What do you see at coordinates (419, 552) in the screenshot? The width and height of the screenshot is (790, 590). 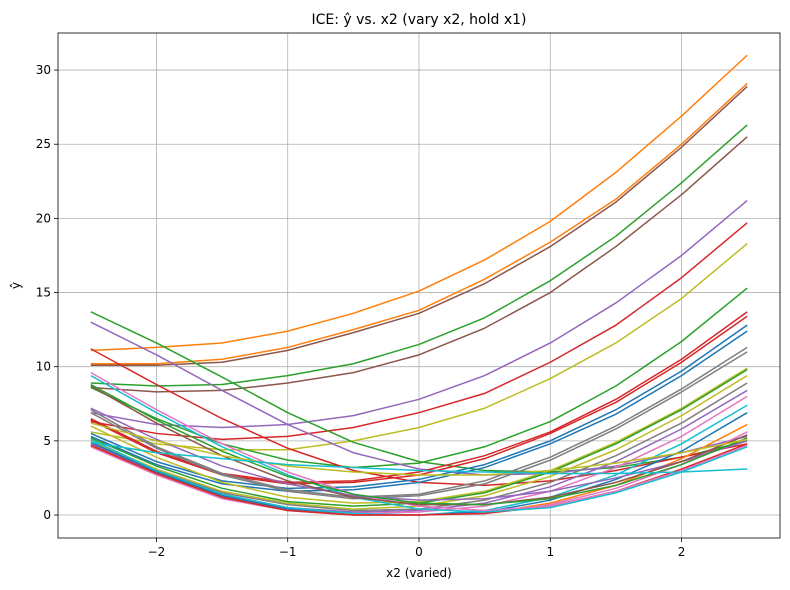 I see `x-tick-label: 0` at bounding box center [419, 552].